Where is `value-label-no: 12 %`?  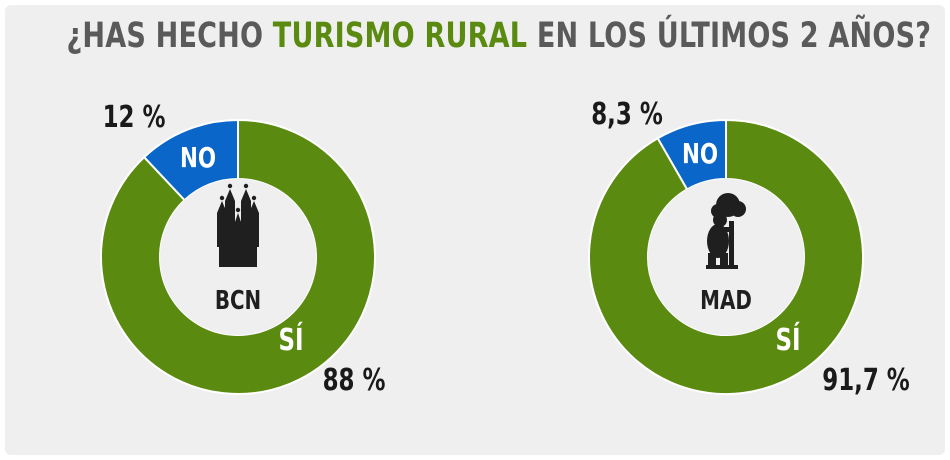
value-label-no: 12 % is located at coordinates (134, 117).